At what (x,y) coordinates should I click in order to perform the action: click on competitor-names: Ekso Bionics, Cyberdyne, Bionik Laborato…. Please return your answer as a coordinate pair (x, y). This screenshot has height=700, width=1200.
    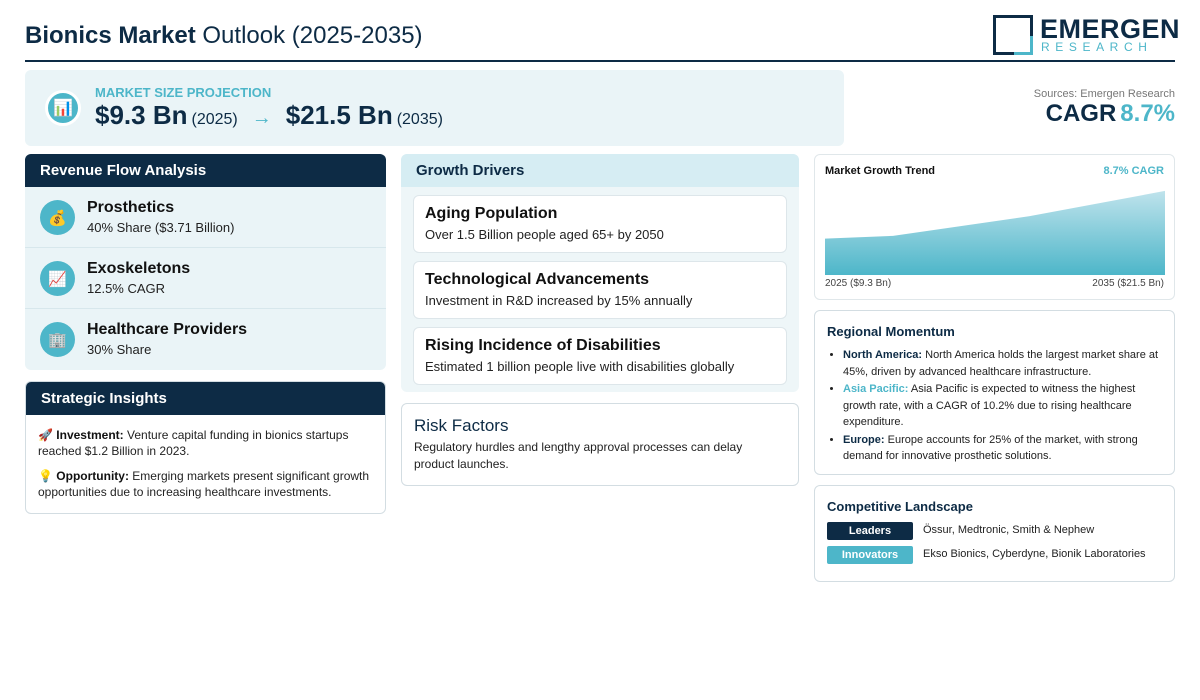
    Looking at the image, I should click on (1034, 554).